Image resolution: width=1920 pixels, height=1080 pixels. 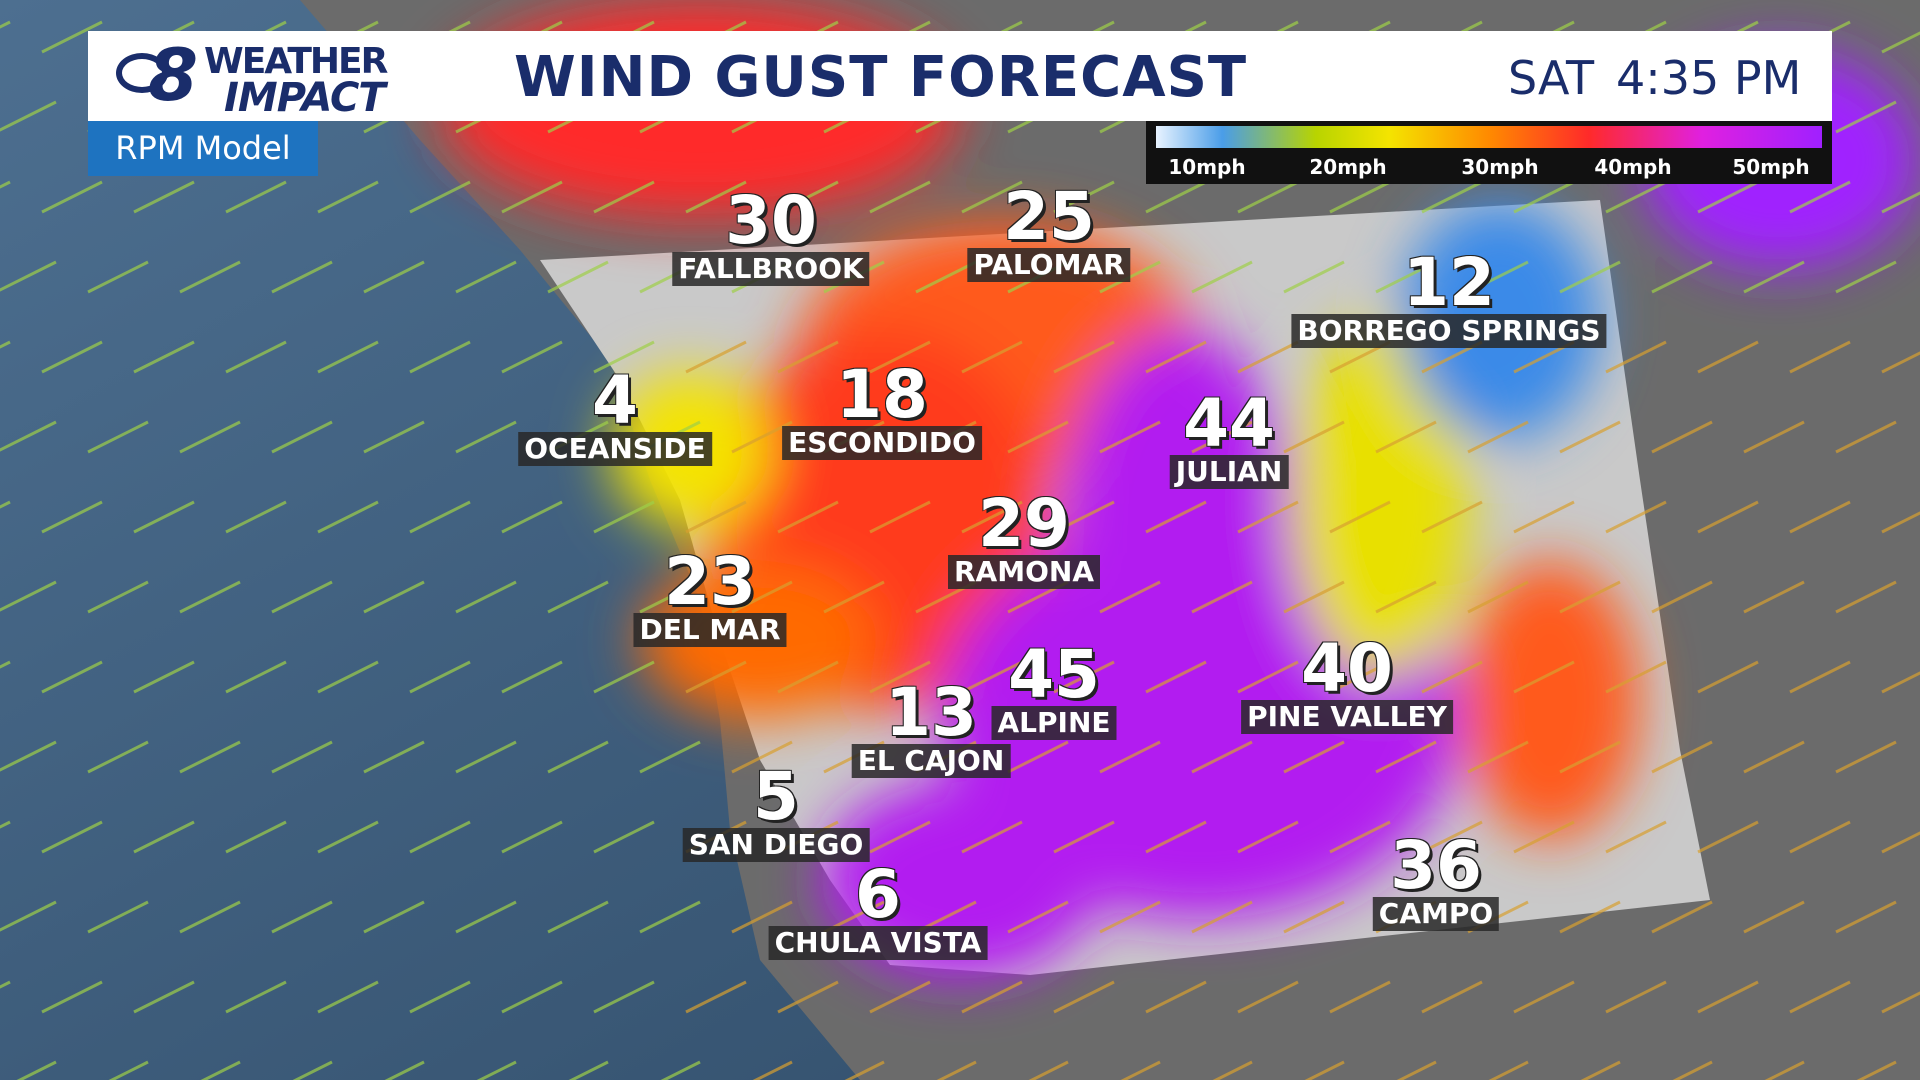 I want to click on legend-label: 10mph, so click(x=1207, y=167).